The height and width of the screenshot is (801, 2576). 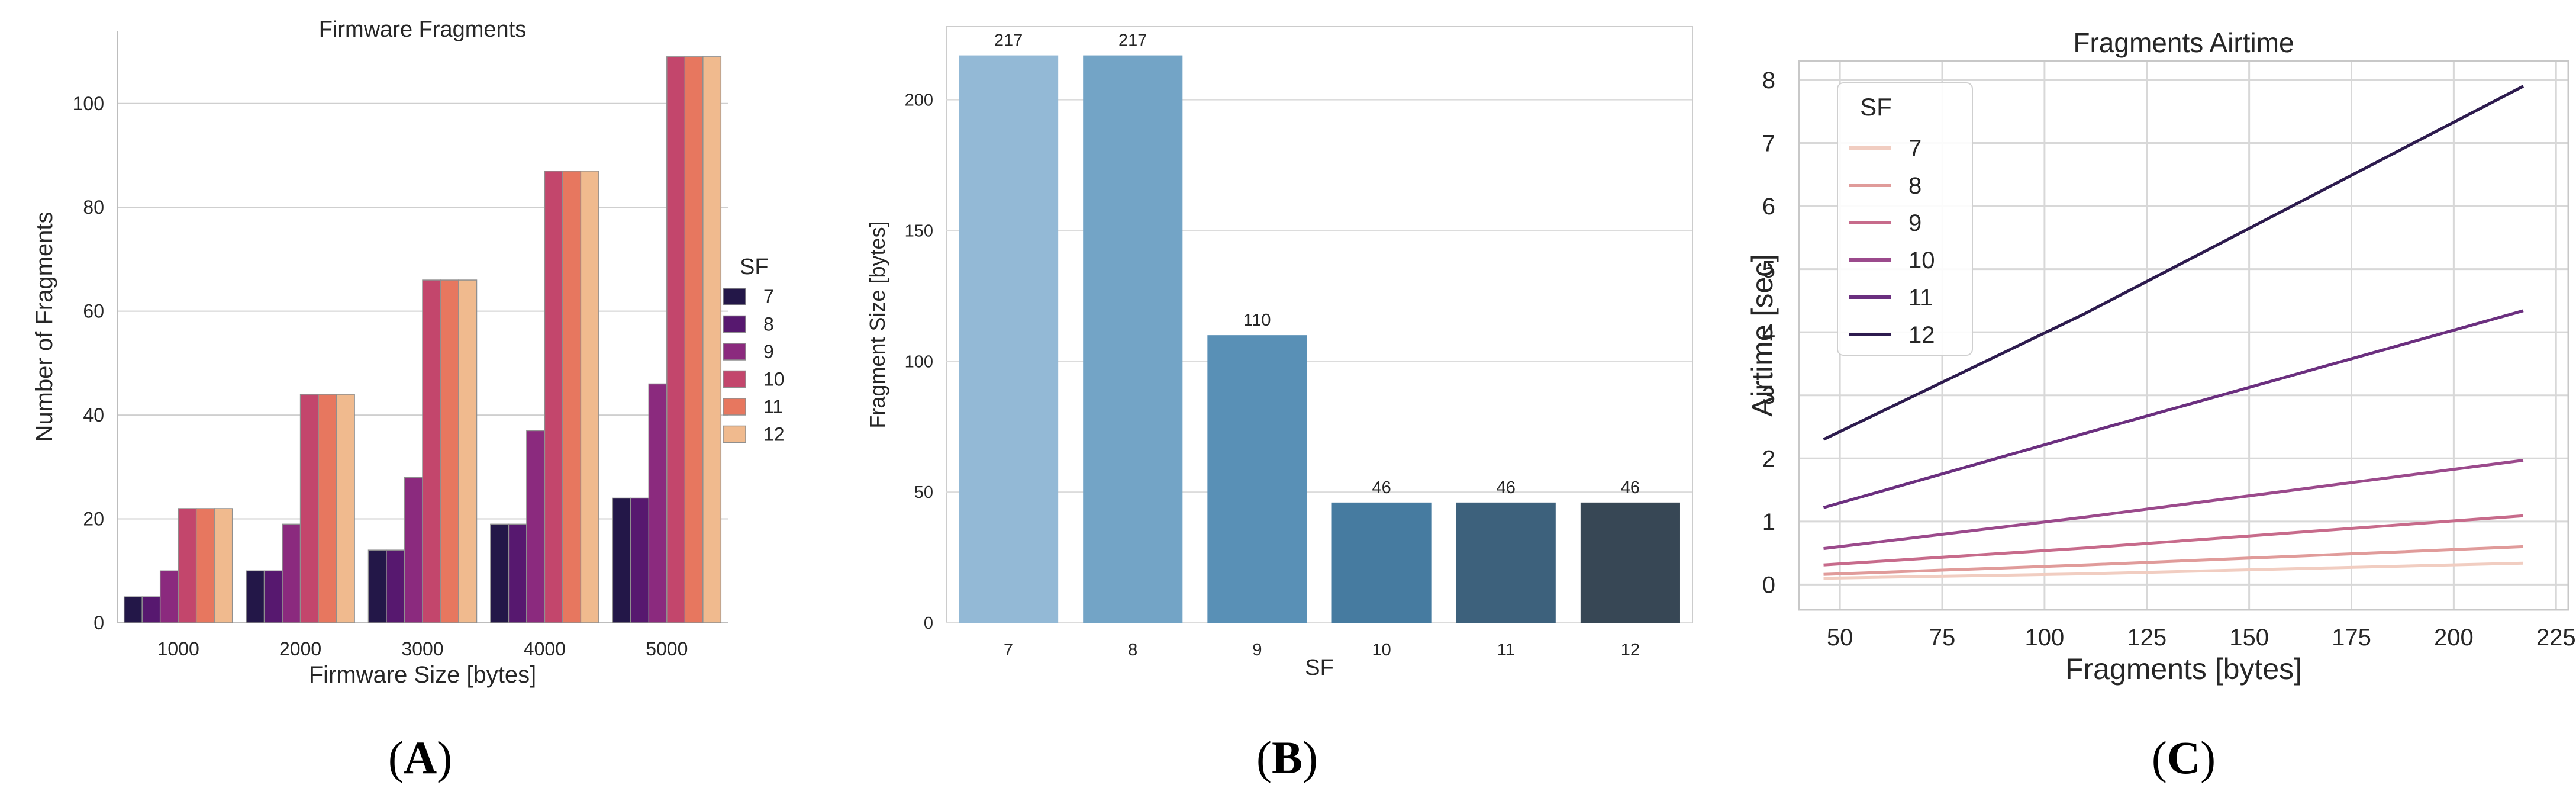 I want to click on chart-b-y-tick-label: 200, so click(x=919, y=100).